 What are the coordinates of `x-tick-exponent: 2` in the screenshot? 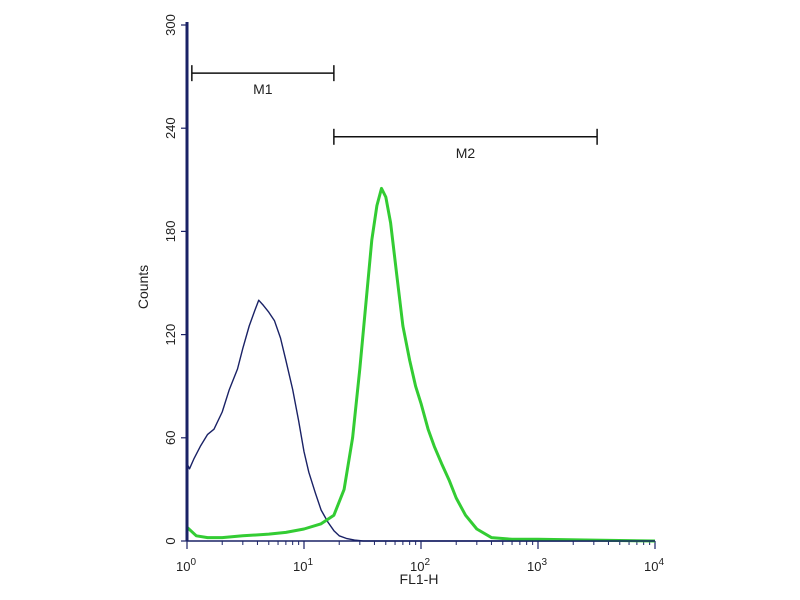 It's located at (427, 562).